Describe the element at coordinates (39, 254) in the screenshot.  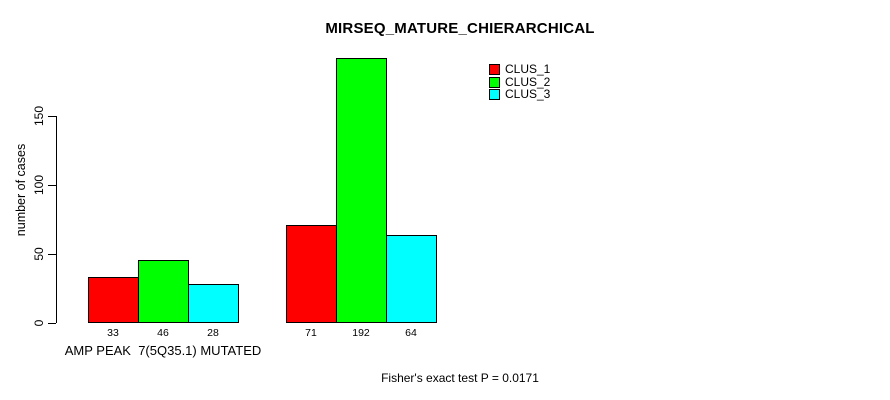
I see `y-tick-label: 50` at that location.